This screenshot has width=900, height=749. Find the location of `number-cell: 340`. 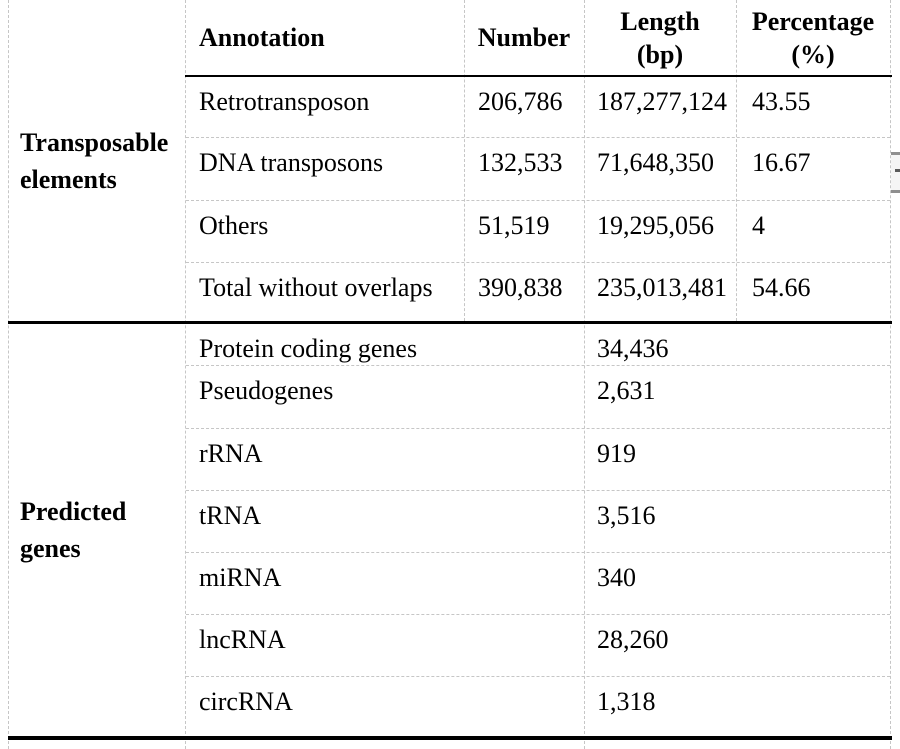

number-cell: 340 is located at coordinates (616, 577).